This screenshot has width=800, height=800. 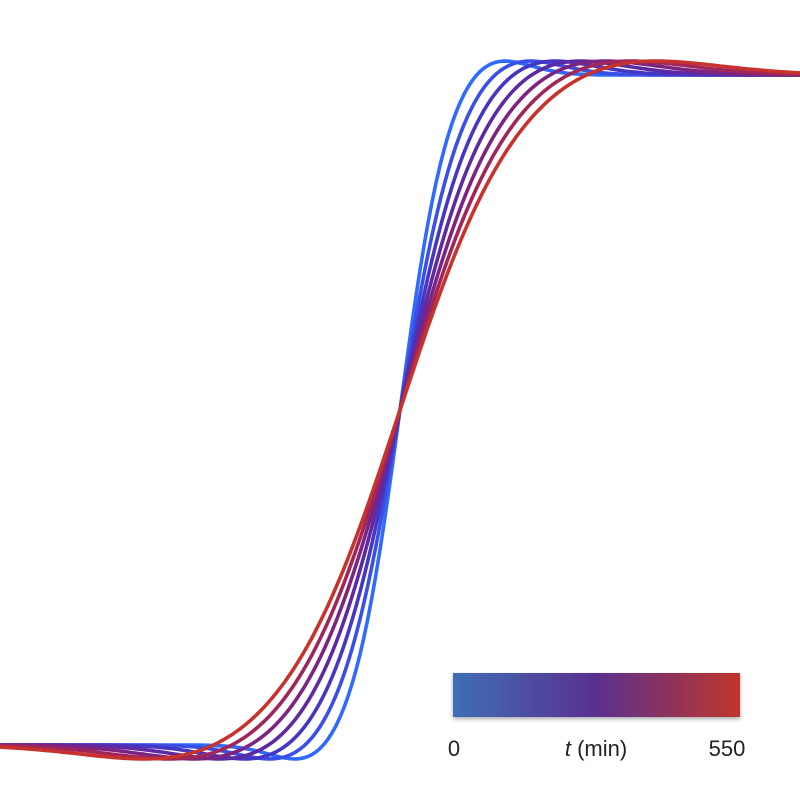 I want to click on colorbar-min-label: 0, so click(x=454, y=748).